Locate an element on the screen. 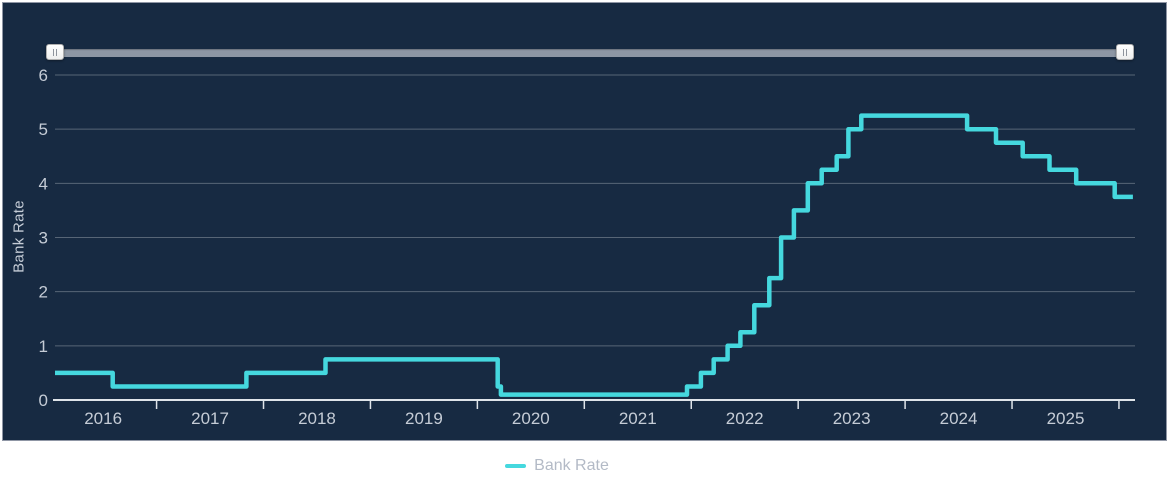 The height and width of the screenshot is (500, 1170). y-axis-title: Bank Rate is located at coordinates (19, 236).